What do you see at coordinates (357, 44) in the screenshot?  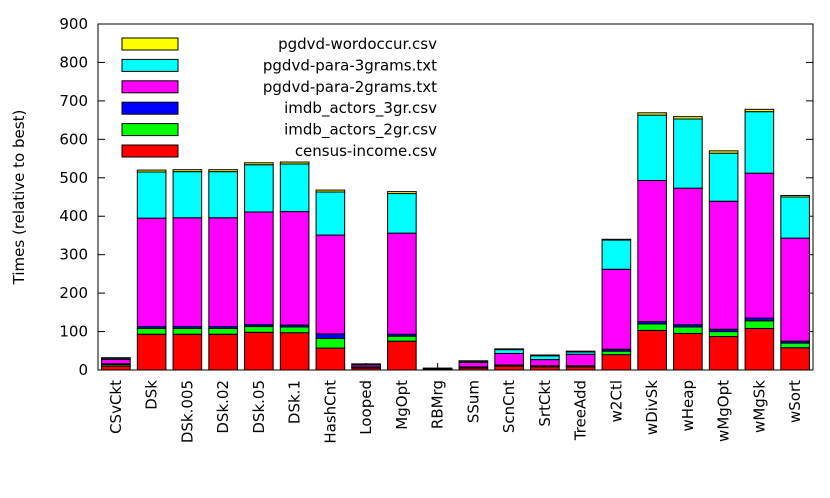 I see `legend-label: pgdvd-wordoccur.csv` at bounding box center [357, 44].